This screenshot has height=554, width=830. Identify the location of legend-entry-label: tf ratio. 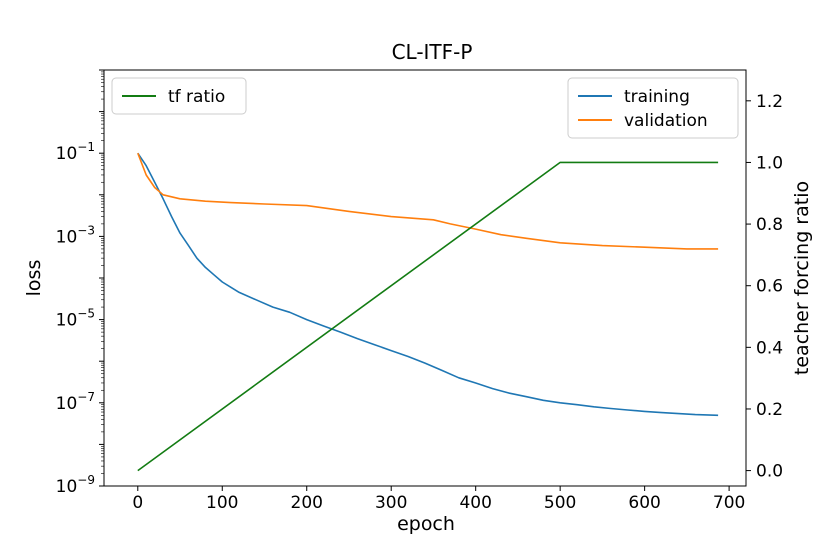
(196, 97).